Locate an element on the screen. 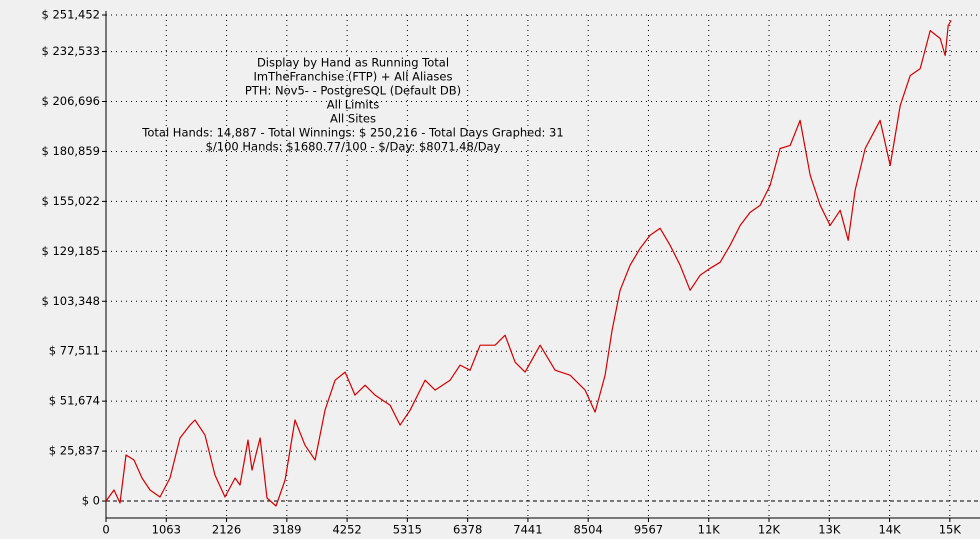 The image size is (980, 539). annotation: Display by Hand as Running Total is located at coordinates (353, 63).